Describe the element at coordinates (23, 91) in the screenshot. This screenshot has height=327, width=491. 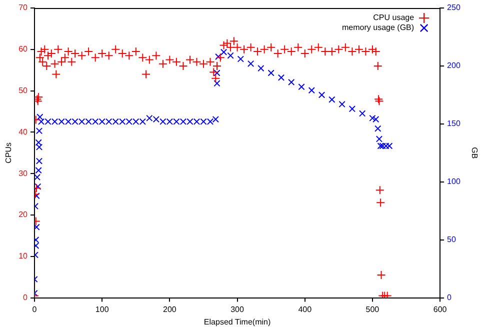
I see `y-tick-label: 50` at that location.